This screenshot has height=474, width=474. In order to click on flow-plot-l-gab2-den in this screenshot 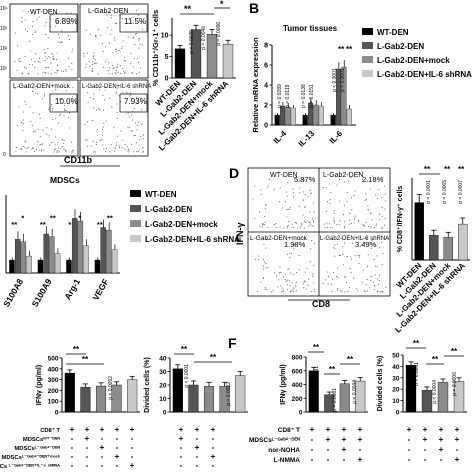, I will do `click(114, 41)`.